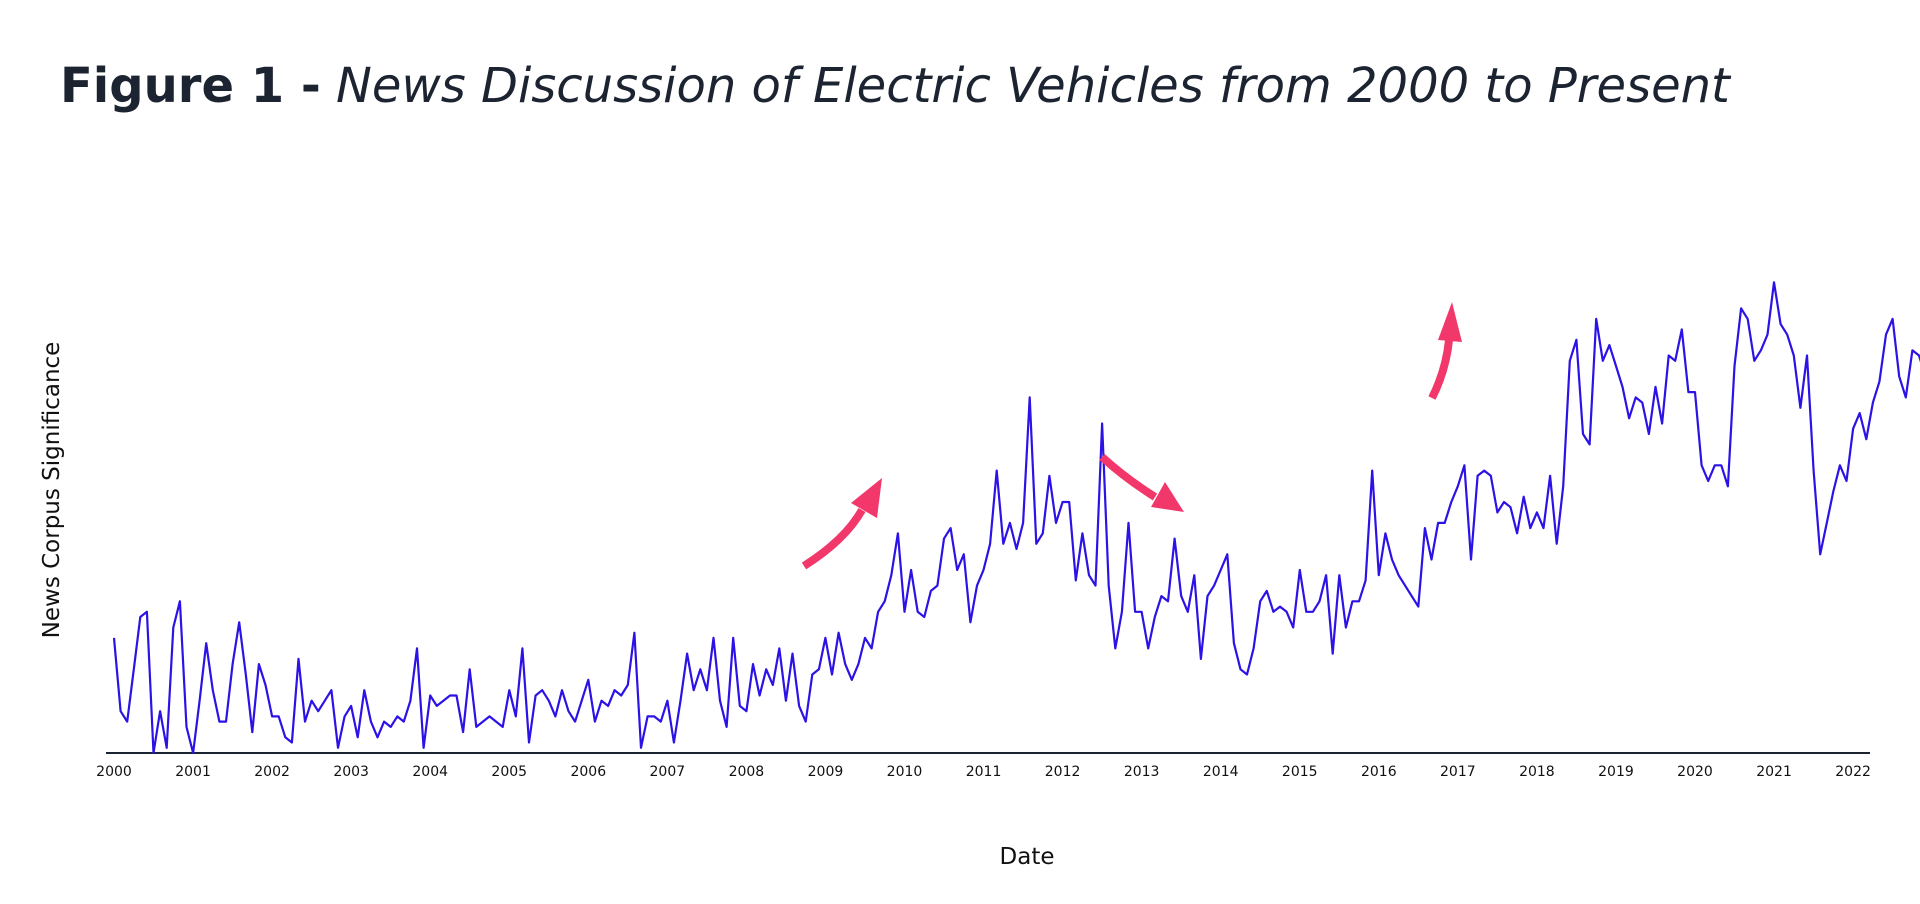  Describe the element at coordinates (193, 772) in the screenshot. I see `x-tick-label: 2001` at that location.